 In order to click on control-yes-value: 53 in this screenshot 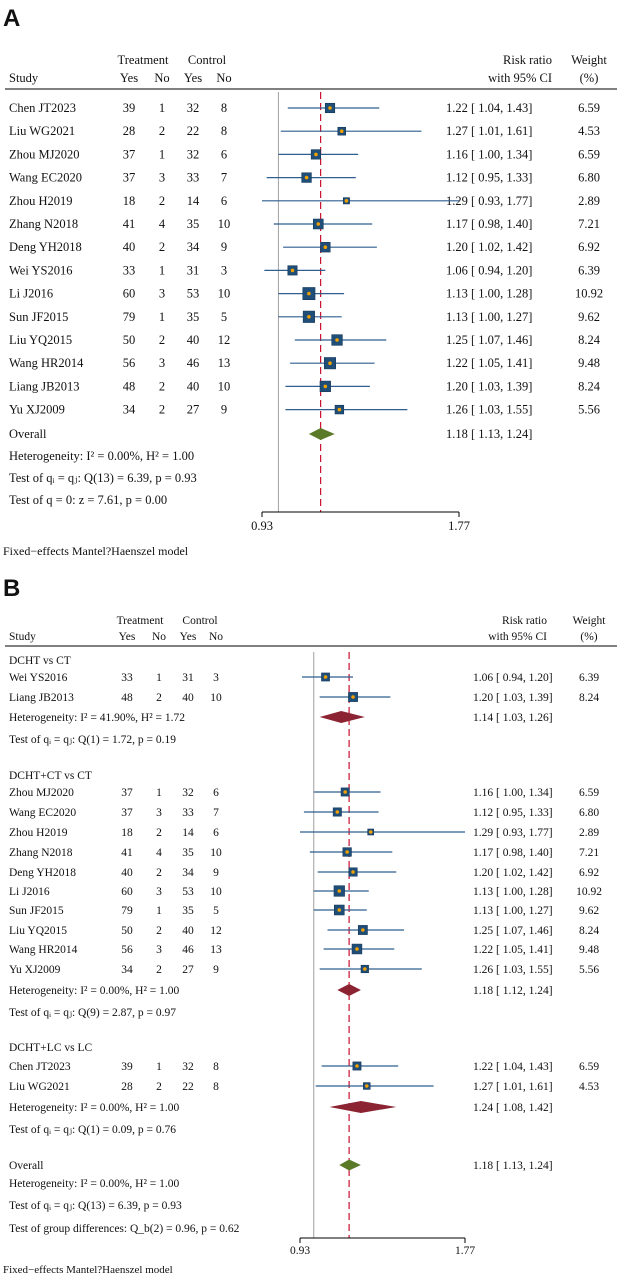, I will do `click(193, 294)`.